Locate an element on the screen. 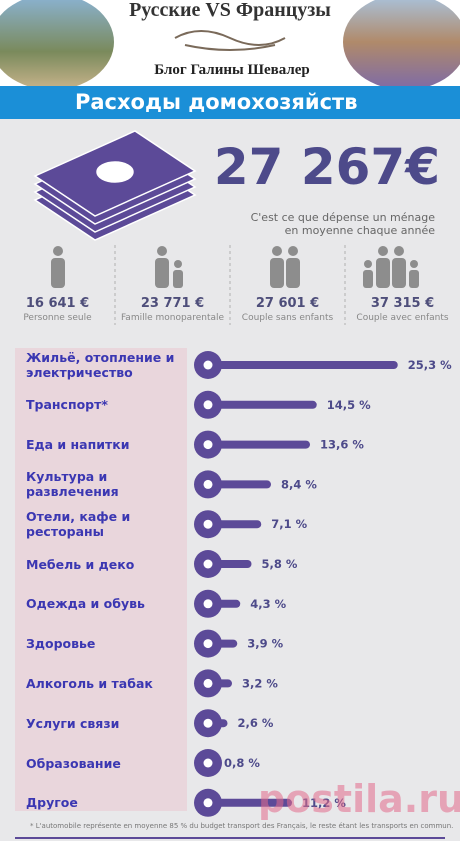  category-label: Услуги связи is located at coordinates (73, 723).